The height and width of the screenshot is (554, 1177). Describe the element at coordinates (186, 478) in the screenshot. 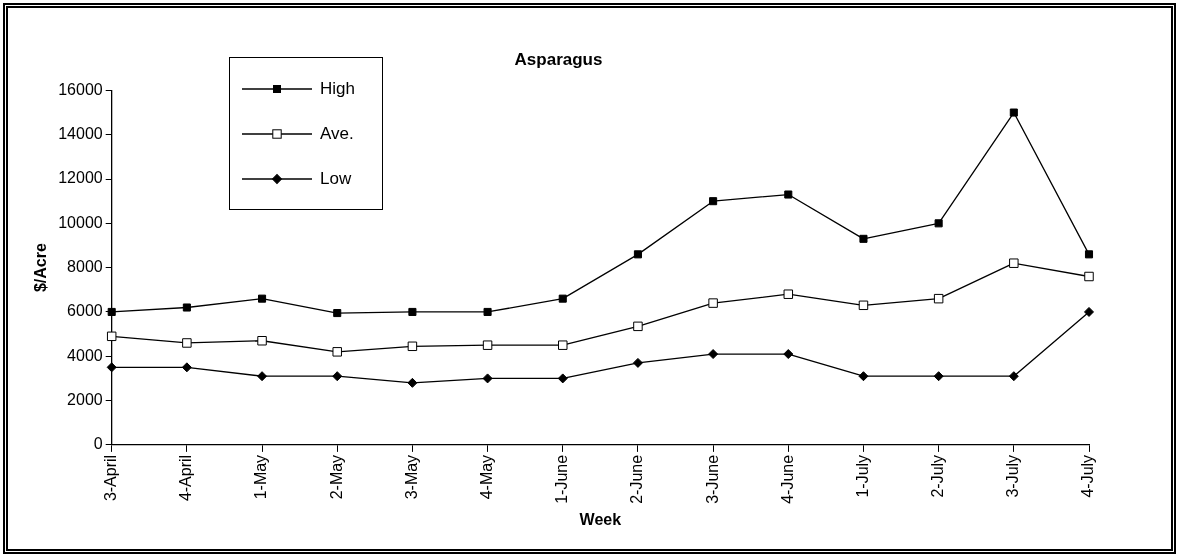

I see `x-tick-label: 4-April` at that location.